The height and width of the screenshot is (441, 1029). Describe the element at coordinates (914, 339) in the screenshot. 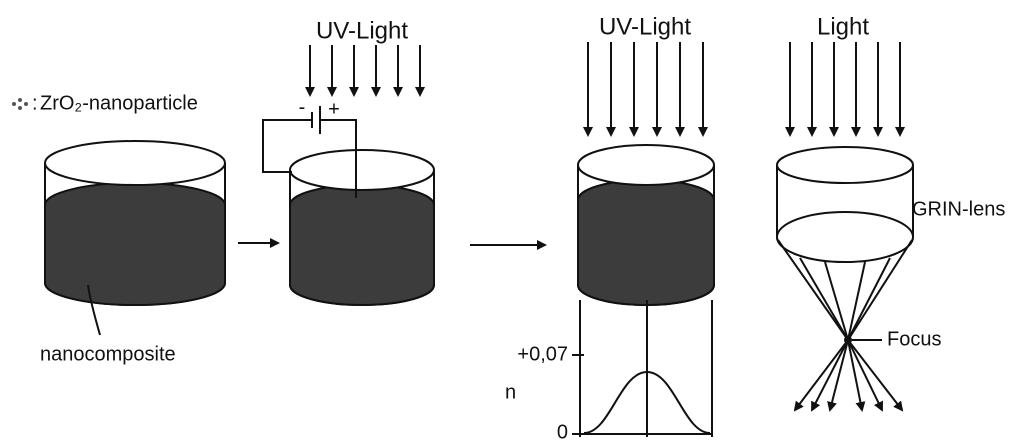

I see `focus-label: Focus` at that location.